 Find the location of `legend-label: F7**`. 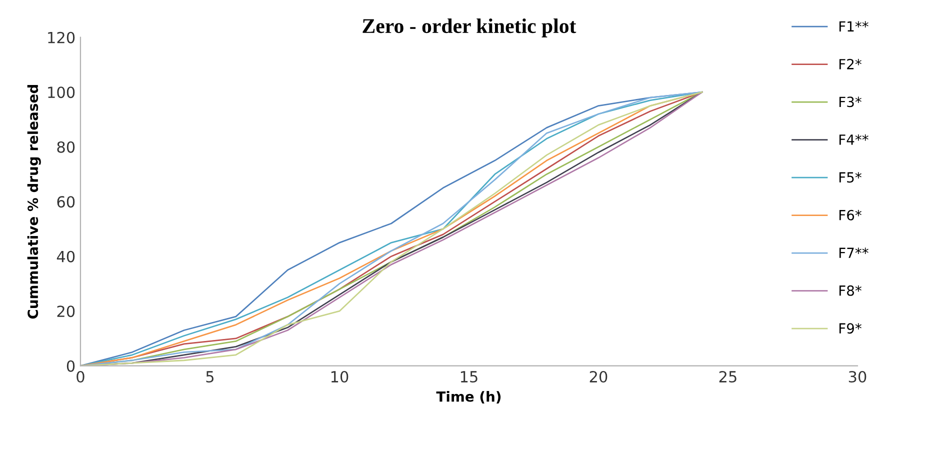

legend-label: F7** is located at coordinates (853, 253).